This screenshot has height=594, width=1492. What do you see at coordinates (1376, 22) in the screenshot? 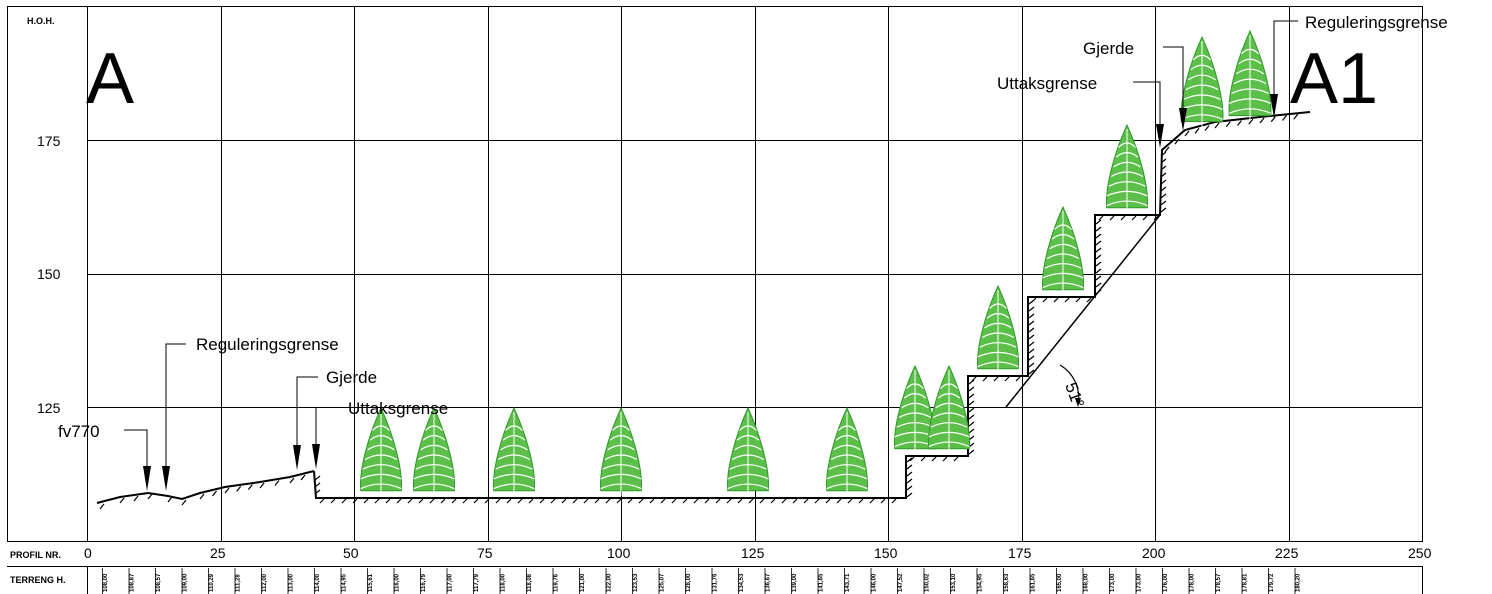
I see `right-reguleringsgrense-label: Reguleringsgrense` at bounding box center [1376, 22].